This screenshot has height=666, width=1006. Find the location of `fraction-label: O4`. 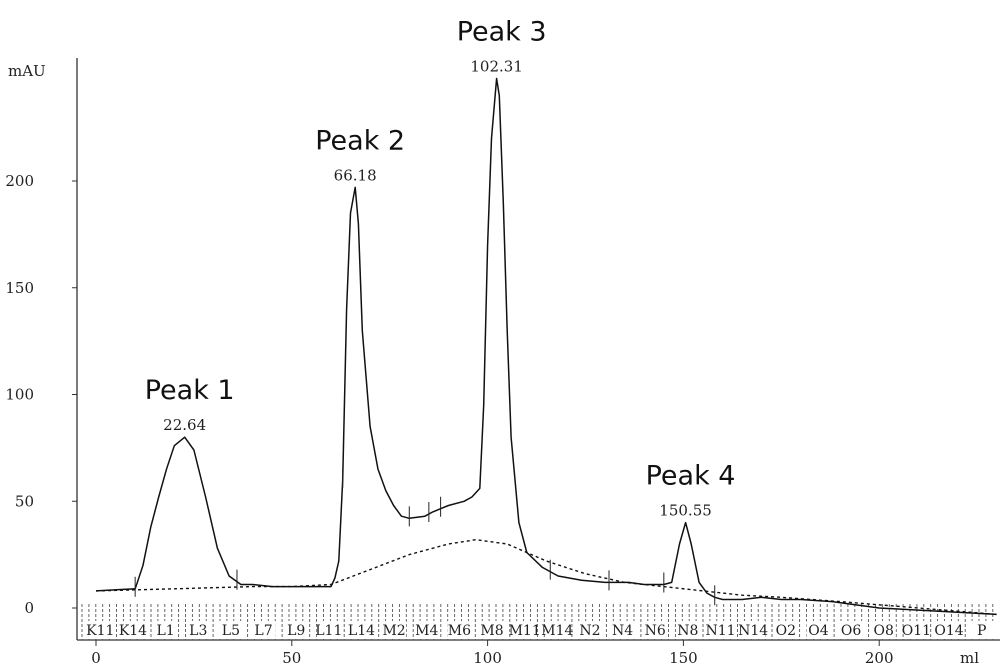

fraction-label: O4 is located at coordinates (818, 631).